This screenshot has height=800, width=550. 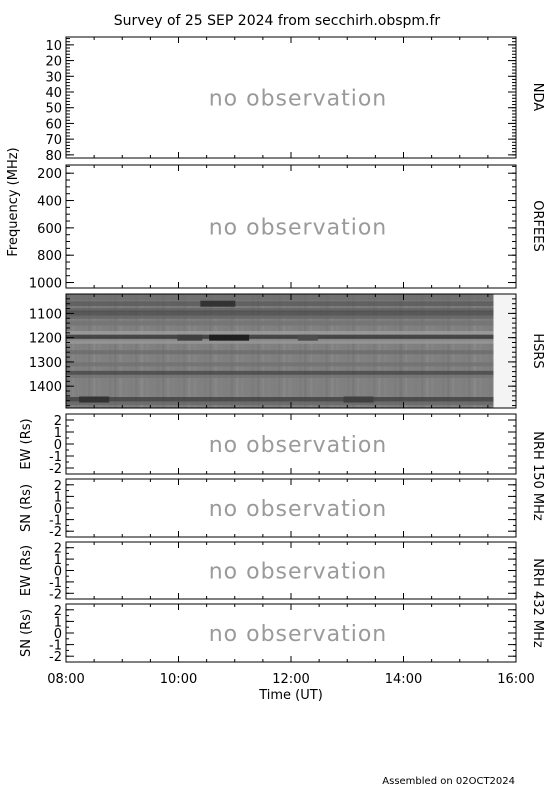 What do you see at coordinates (45, 363) in the screenshot?
I see `y-tick-label: 1300` at bounding box center [45, 363].